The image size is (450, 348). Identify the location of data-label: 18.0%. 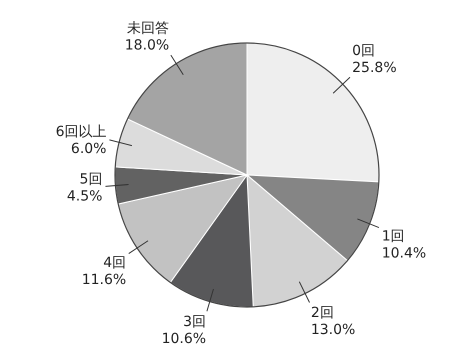
(147, 46).